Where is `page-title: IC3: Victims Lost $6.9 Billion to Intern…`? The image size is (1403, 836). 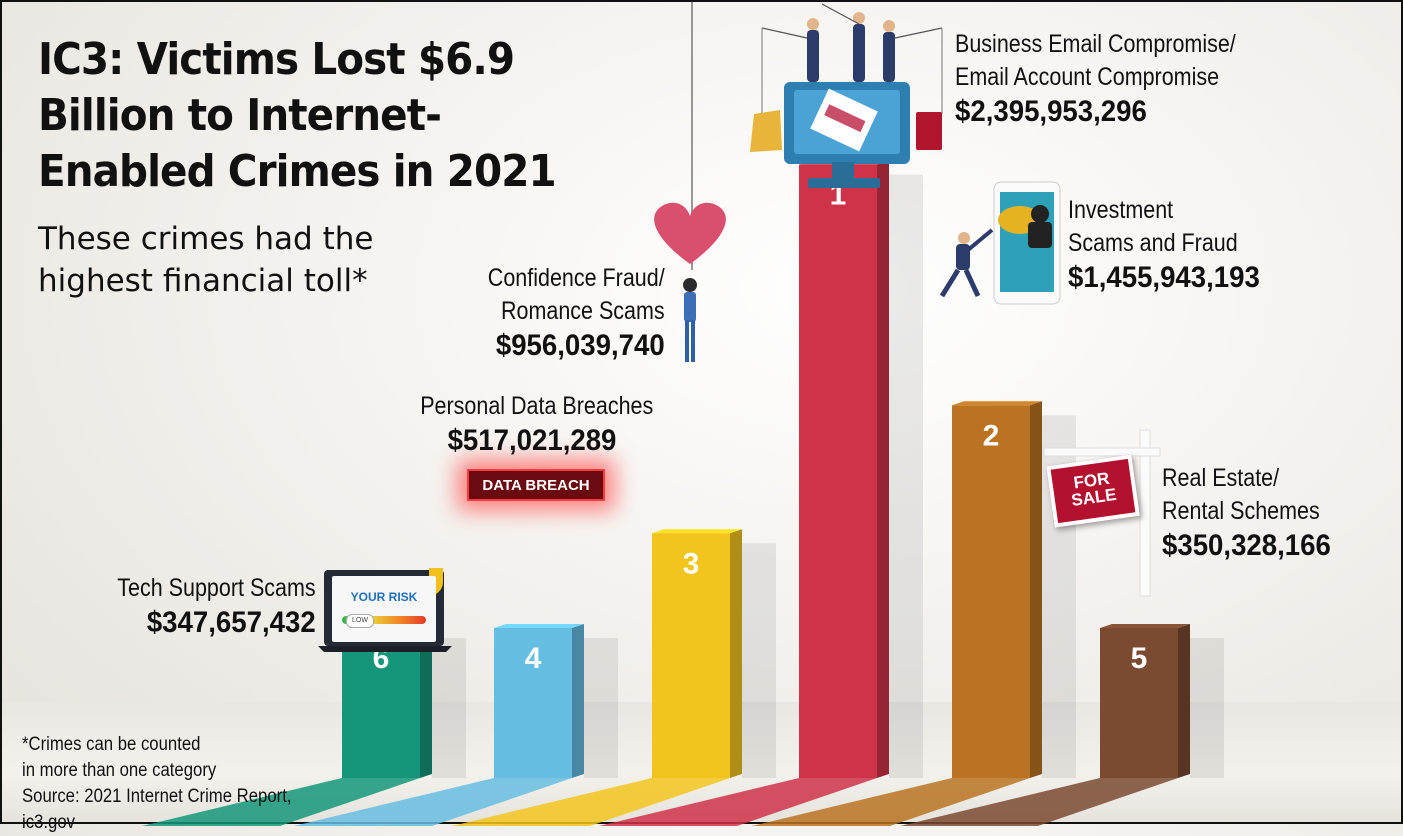 page-title: IC3: Victims Lost $6.9 Billion to Intern… is located at coordinates (297, 115).